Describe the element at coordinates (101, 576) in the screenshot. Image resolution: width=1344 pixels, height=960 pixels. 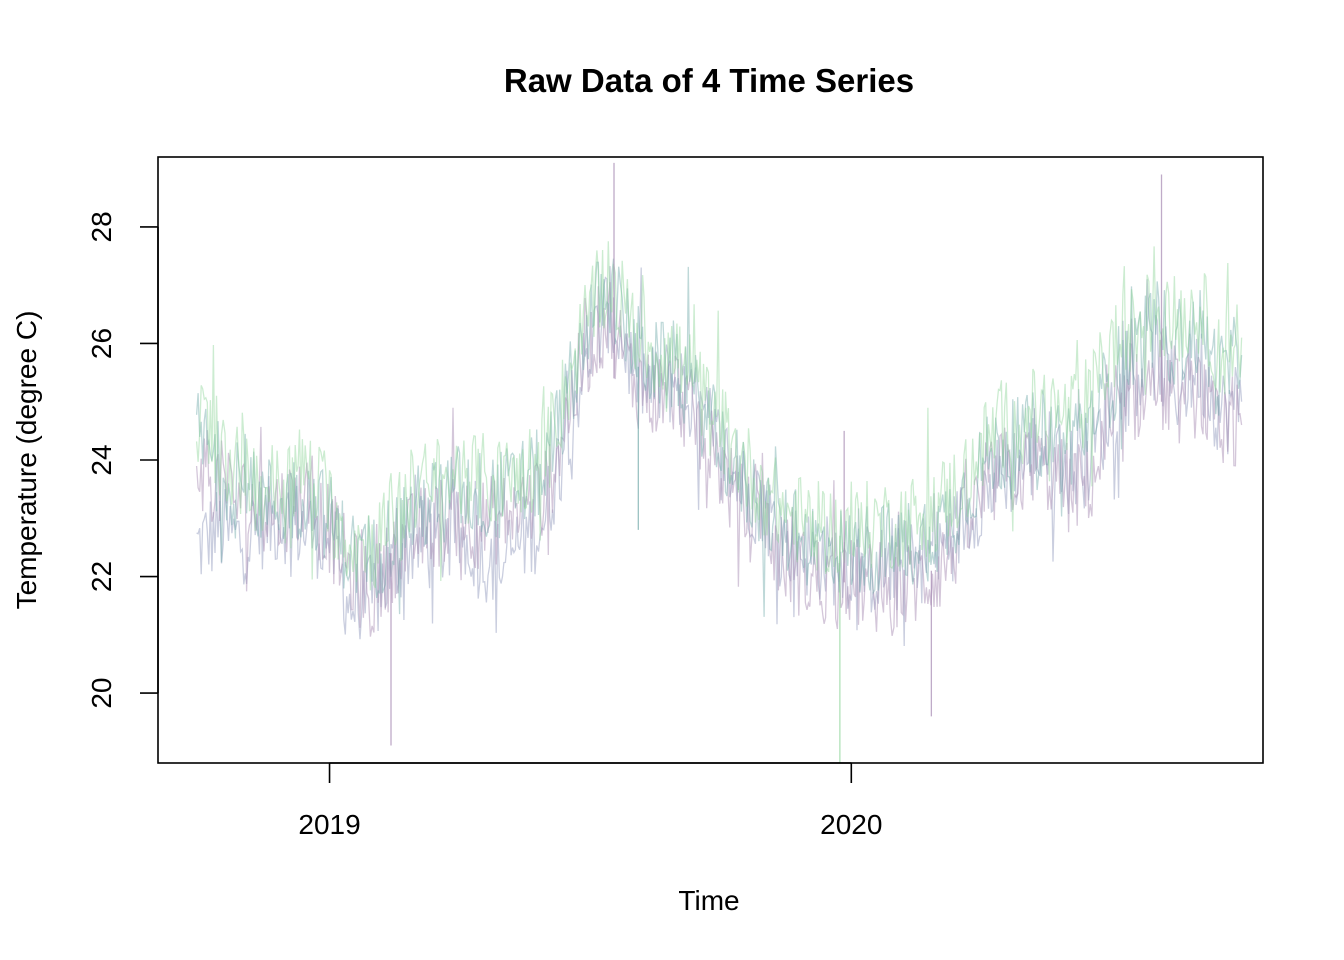
I see `y-tick-label: 22` at that location.